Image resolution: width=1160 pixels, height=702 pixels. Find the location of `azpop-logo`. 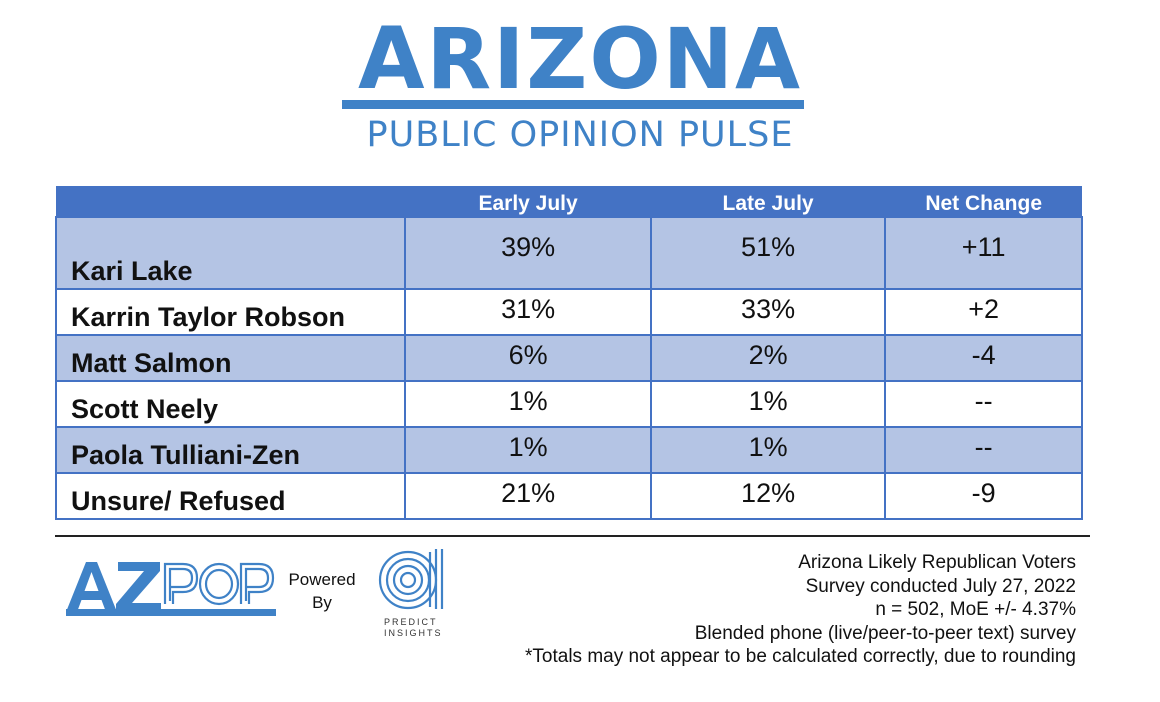

azpop-logo is located at coordinates (171, 589).